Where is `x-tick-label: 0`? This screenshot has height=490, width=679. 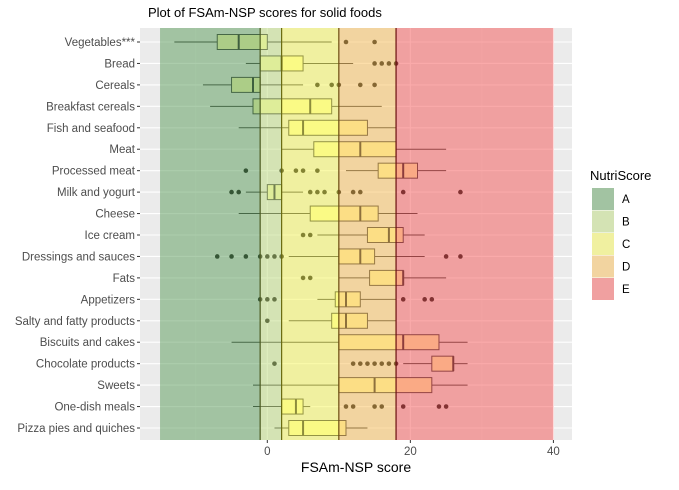
x-tick-label: 0 is located at coordinates (267, 452).